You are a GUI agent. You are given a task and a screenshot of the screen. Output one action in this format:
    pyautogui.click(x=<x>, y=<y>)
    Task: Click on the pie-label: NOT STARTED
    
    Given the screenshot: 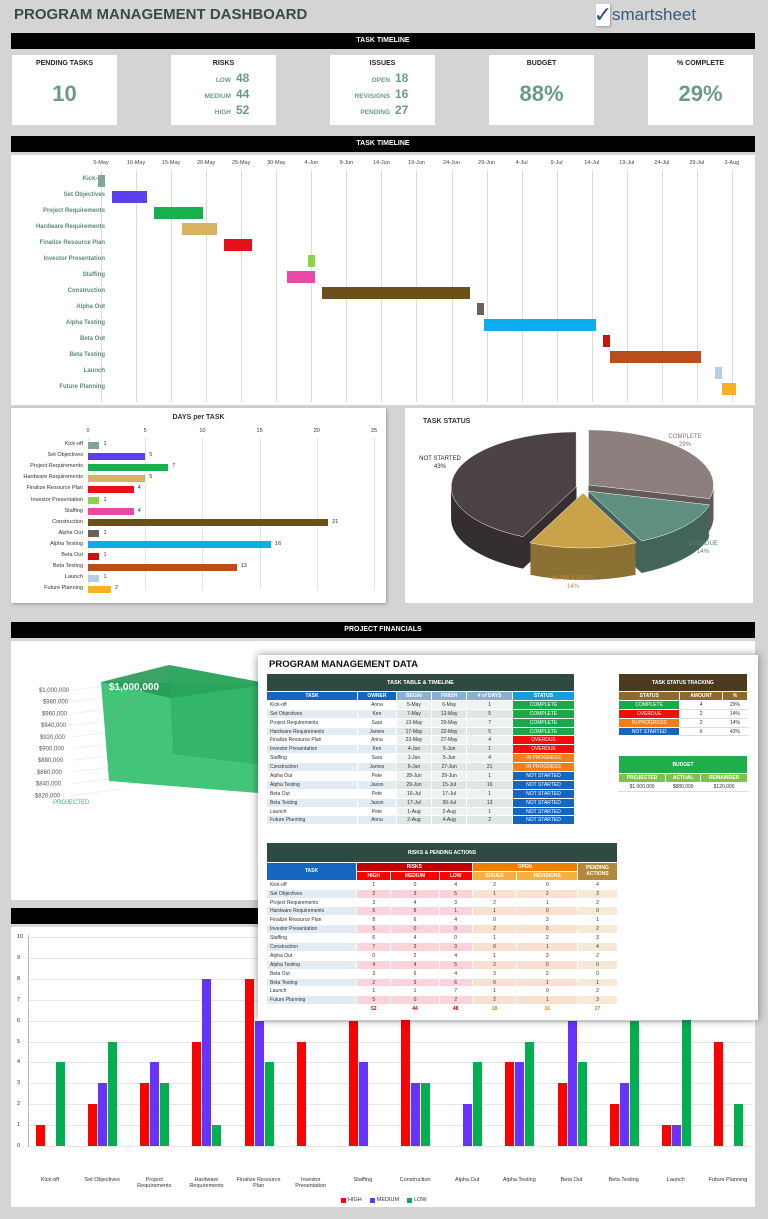 What is the action you would take?
    pyautogui.click(x=440, y=459)
    